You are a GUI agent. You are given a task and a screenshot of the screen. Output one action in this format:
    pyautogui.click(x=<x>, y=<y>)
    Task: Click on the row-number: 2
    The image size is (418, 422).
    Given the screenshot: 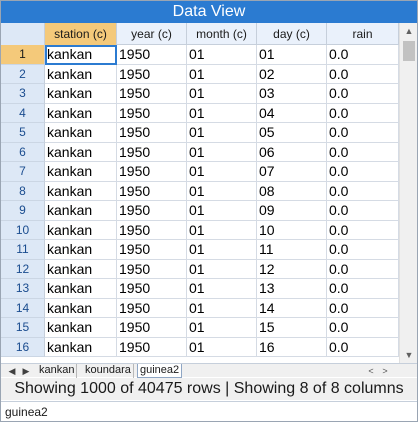 What is the action you would take?
    pyautogui.click(x=23, y=74)
    